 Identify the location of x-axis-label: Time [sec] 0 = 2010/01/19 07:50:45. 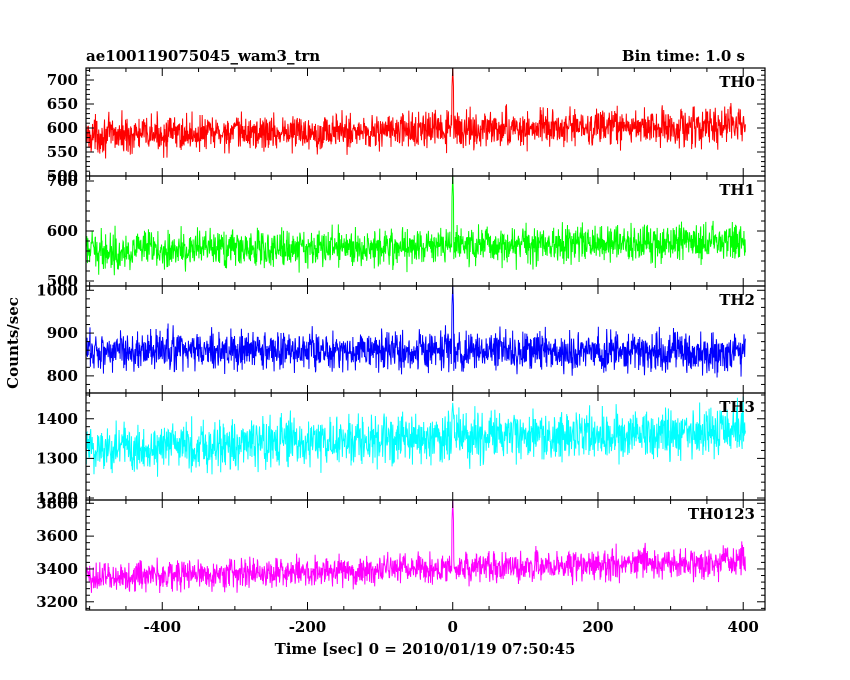
(425, 649).